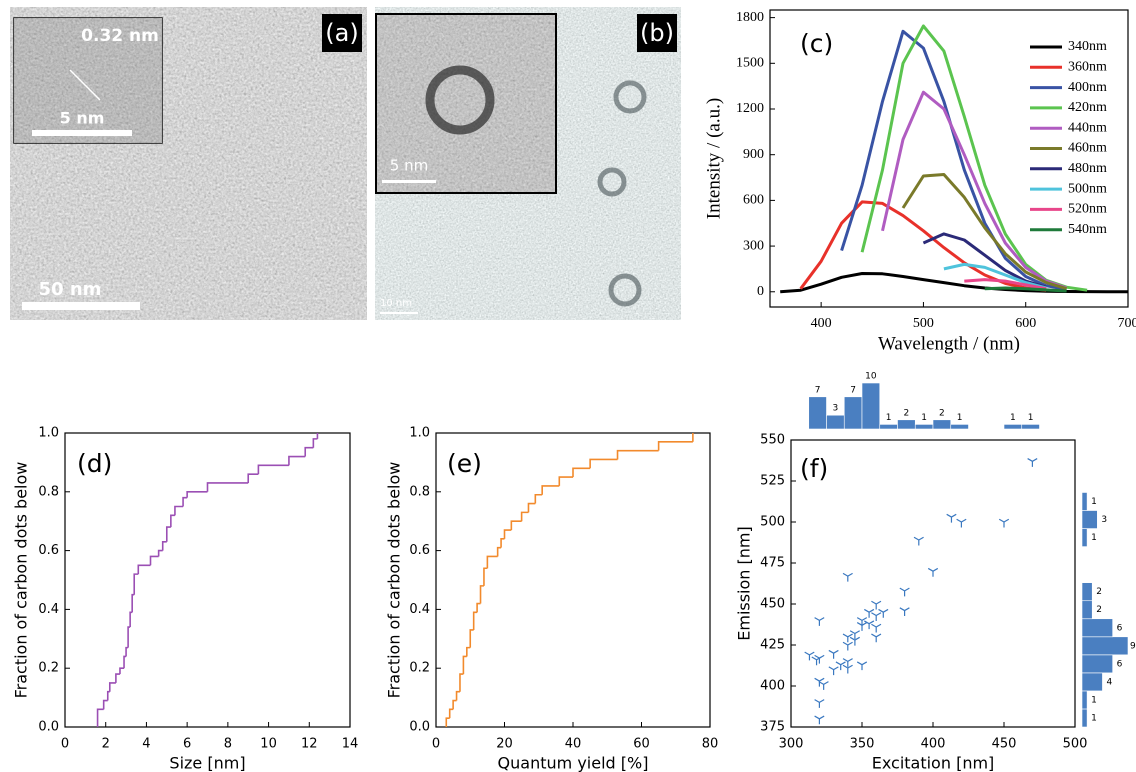 The width and height of the screenshot is (1136, 772). What do you see at coordinates (1087, 188) in the screenshot?
I see `legend-label: 500nm` at bounding box center [1087, 188].